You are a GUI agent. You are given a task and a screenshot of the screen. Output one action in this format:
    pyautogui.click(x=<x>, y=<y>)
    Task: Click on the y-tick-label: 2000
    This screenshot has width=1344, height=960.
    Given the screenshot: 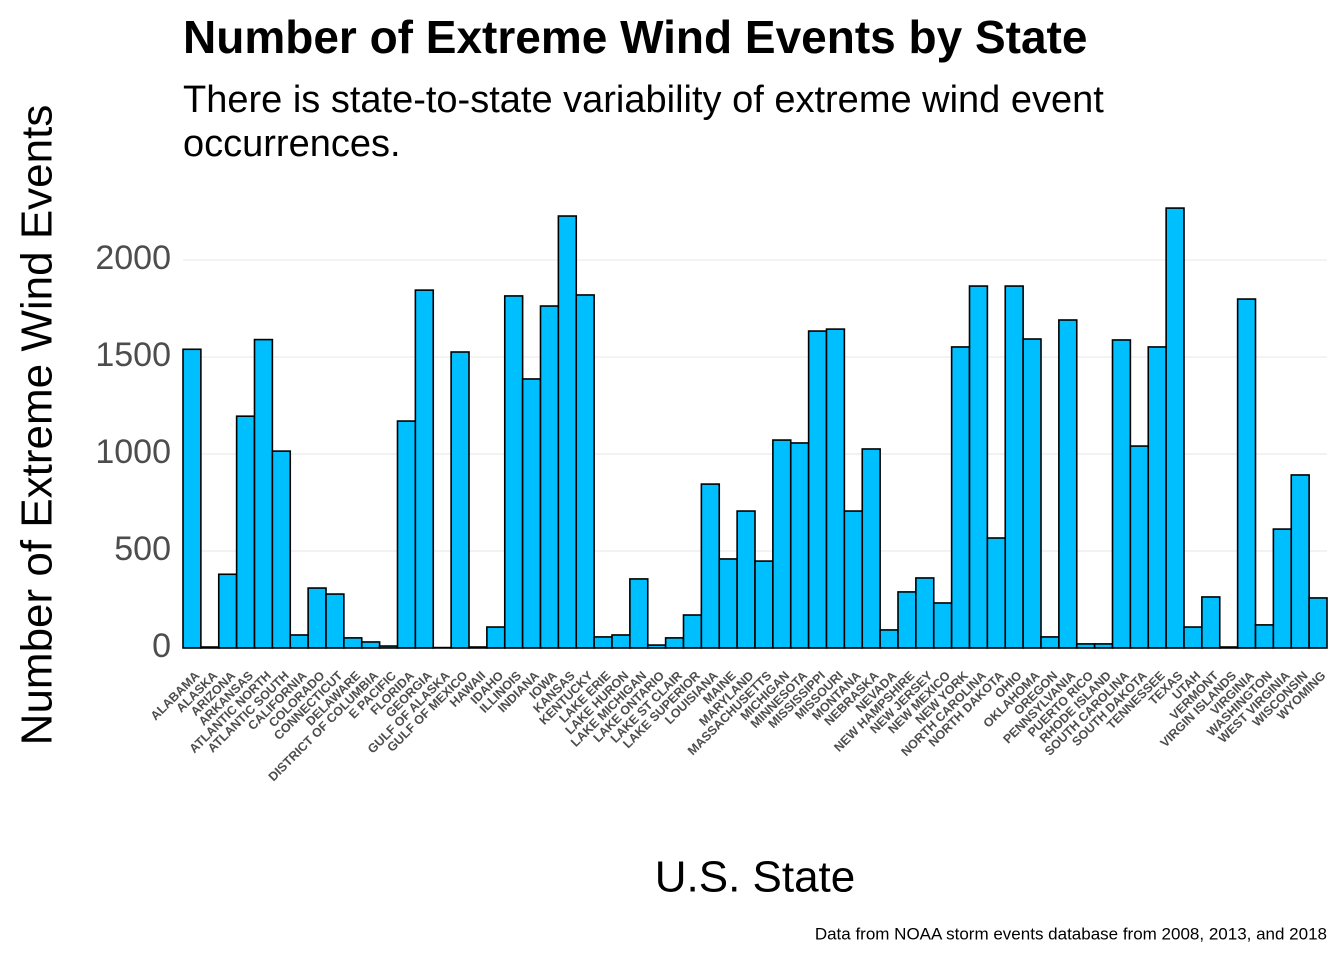 What is the action you would take?
    pyautogui.click(x=133, y=258)
    